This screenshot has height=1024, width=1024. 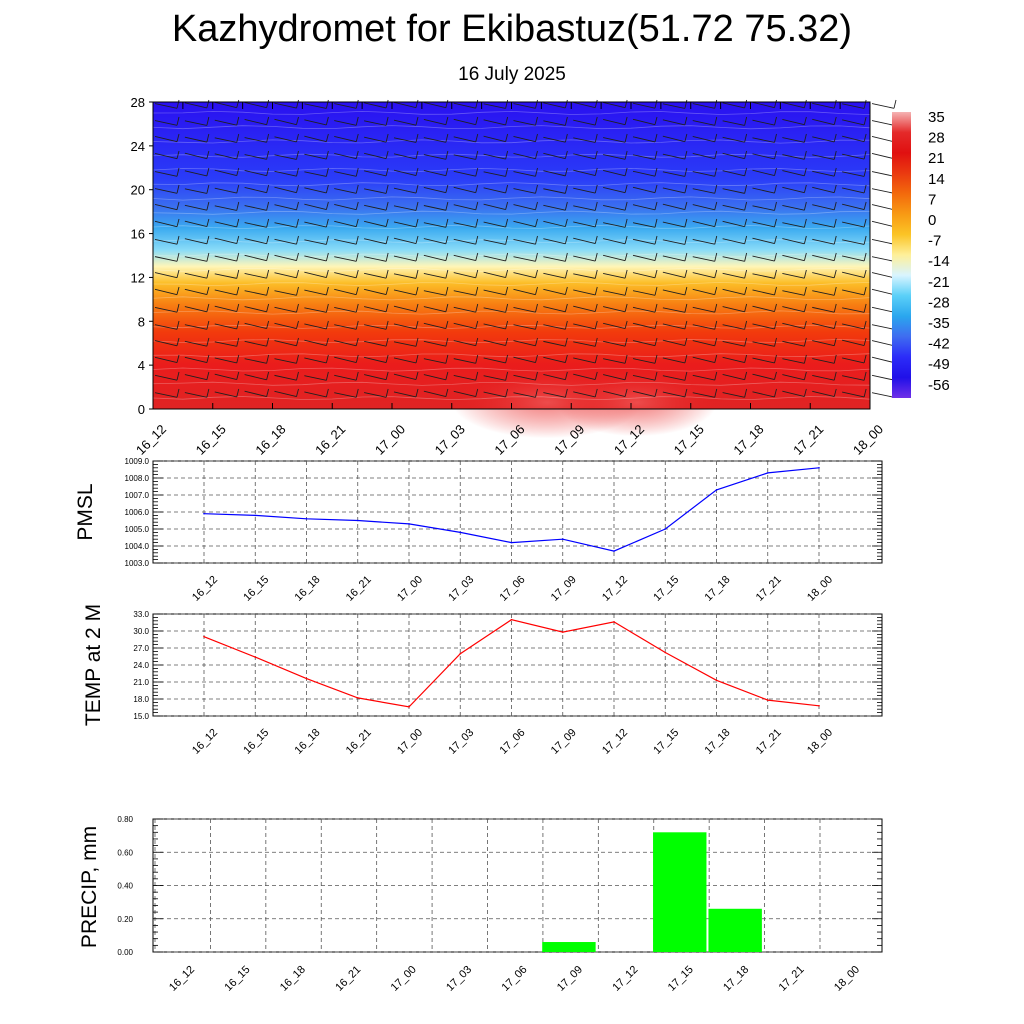 I want to click on x-tick-label: 17_06, so click(x=515, y=979).